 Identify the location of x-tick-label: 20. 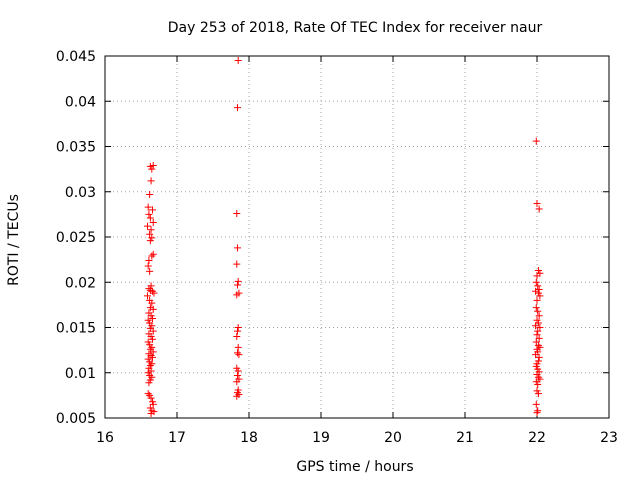
(393, 438).